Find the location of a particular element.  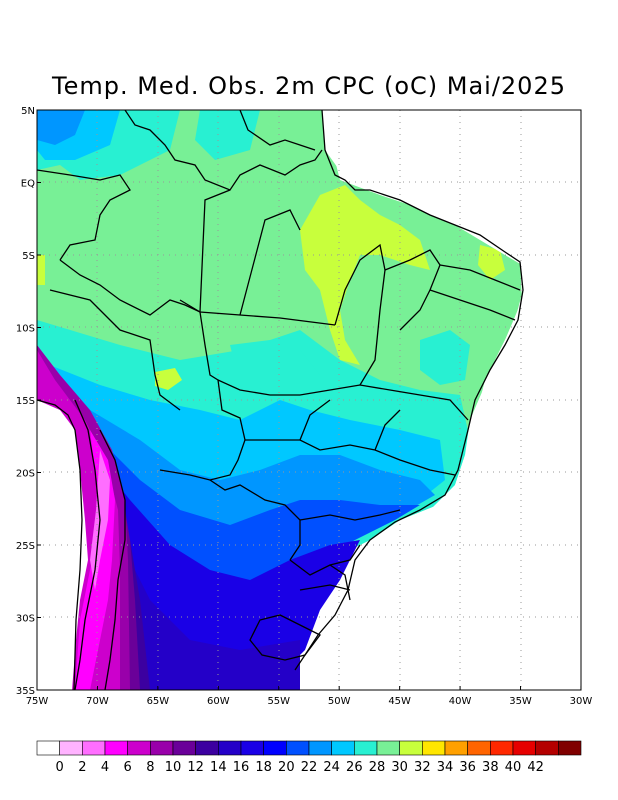

colorbar-label: 2 is located at coordinates (82, 767).